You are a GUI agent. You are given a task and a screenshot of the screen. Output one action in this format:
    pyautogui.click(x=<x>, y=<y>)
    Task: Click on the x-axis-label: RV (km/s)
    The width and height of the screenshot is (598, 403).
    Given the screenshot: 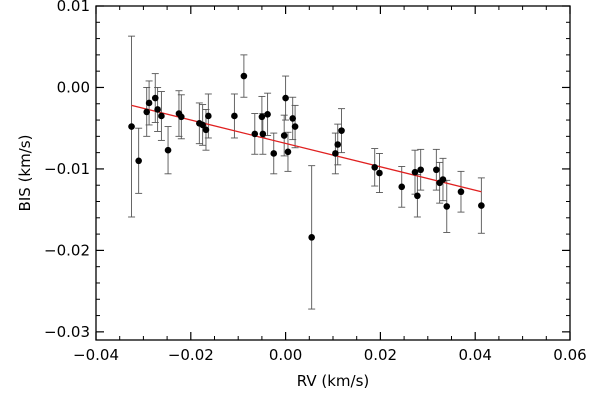 What is the action you would take?
    pyautogui.click(x=333, y=381)
    